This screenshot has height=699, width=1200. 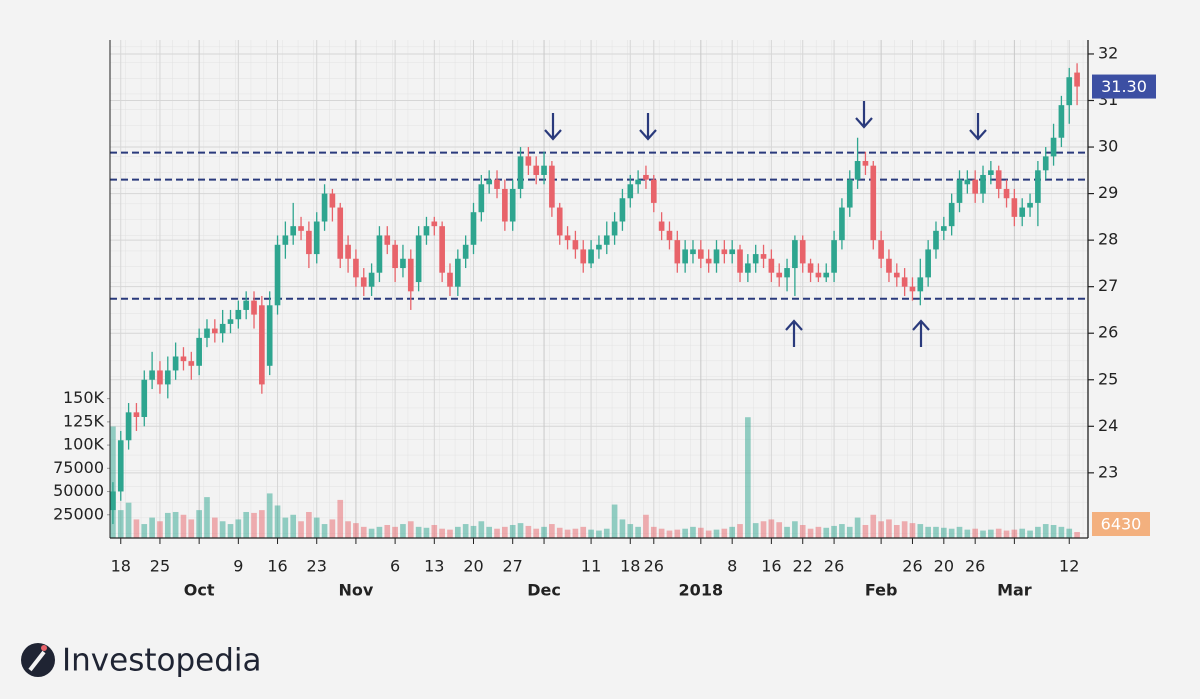 What do you see at coordinates (1121, 524) in the screenshot?
I see `volume-tag` at bounding box center [1121, 524].